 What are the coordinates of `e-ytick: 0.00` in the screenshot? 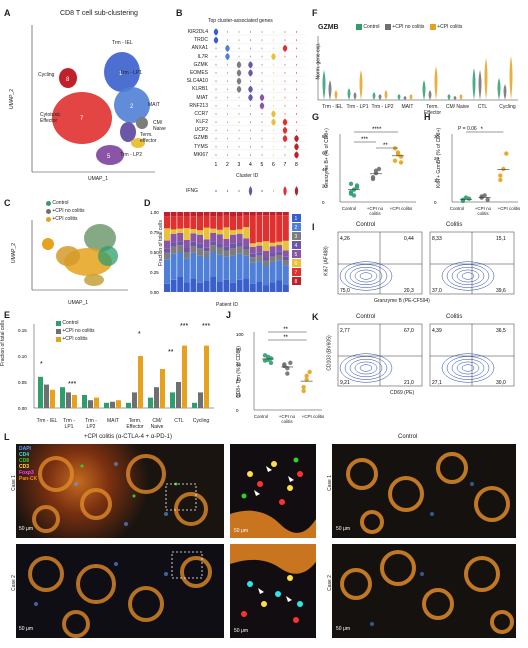 It's located at (22, 408).